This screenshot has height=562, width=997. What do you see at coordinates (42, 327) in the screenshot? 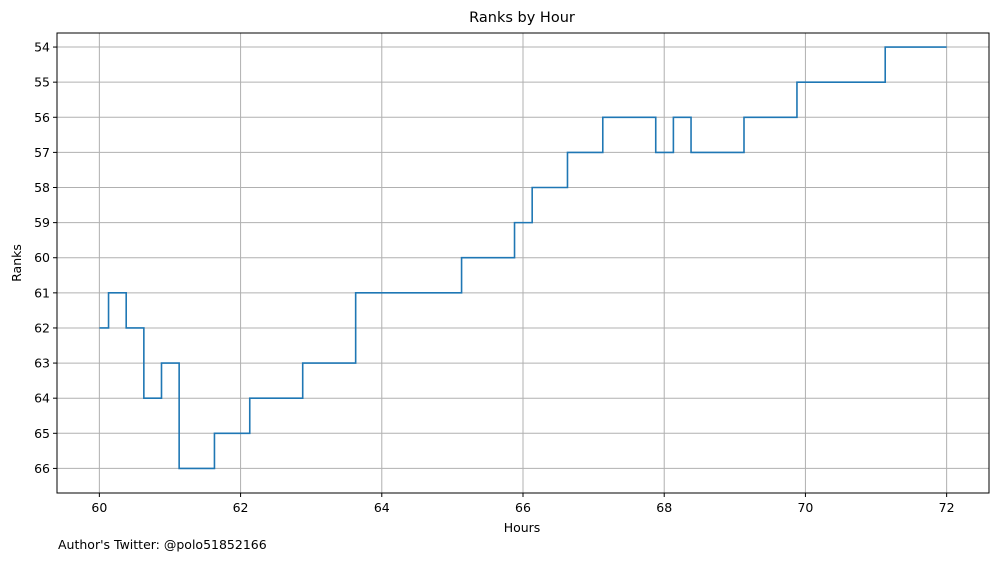
I see `y-tick-label: 62` at bounding box center [42, 327].